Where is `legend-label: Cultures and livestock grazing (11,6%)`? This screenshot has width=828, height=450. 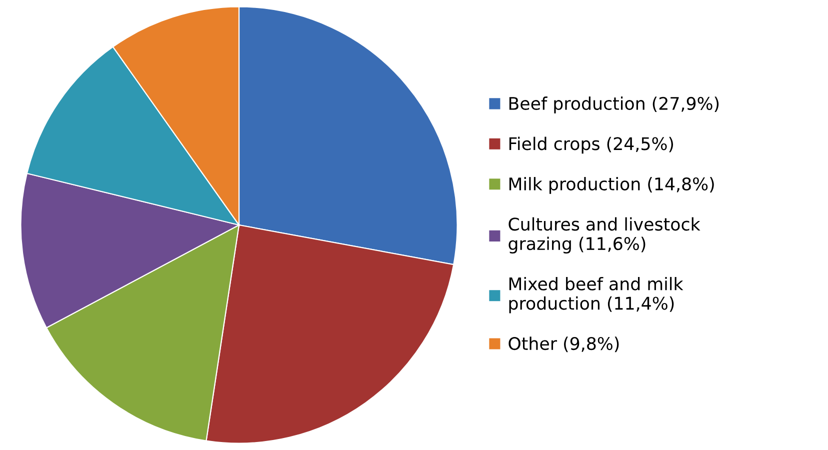 legend-label: Cultures and livestock grazing (11,6%) is located at coordinates (604, 235).